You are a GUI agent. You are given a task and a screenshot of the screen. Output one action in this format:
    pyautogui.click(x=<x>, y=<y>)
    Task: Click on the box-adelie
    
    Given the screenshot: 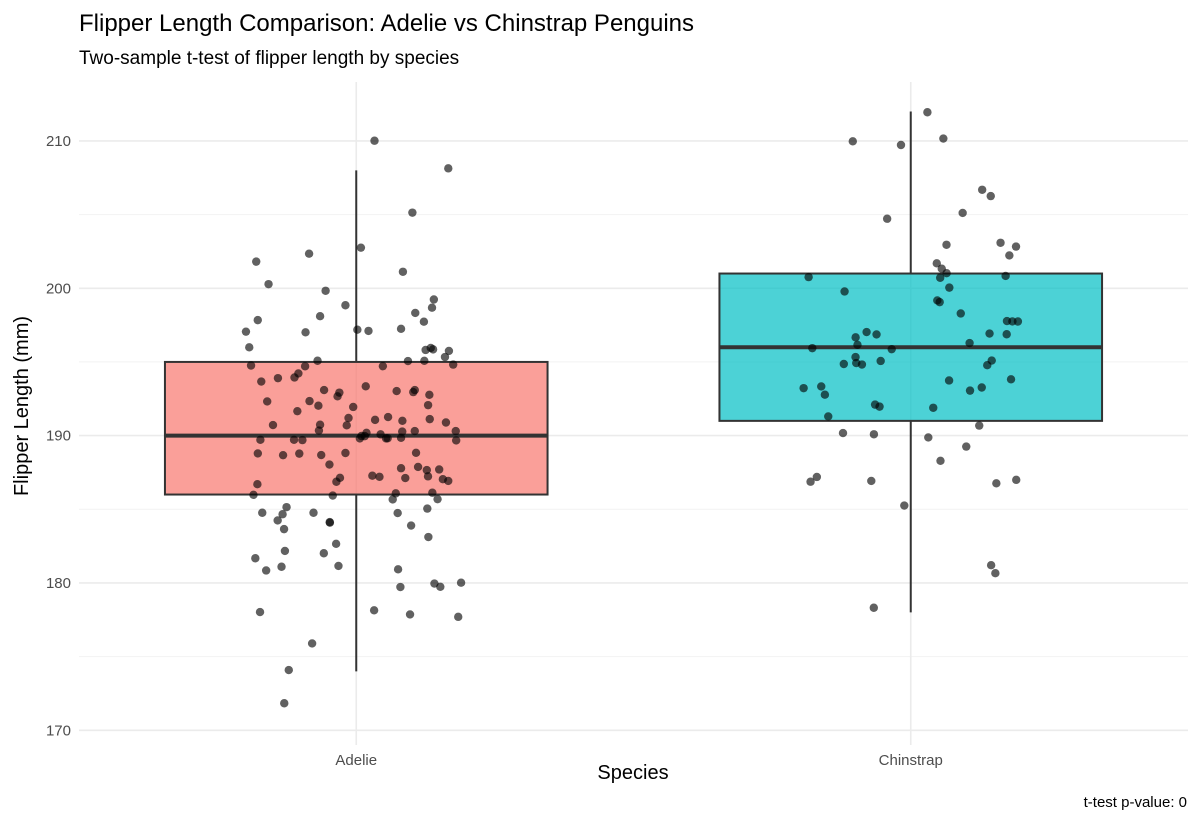 What is the action you would take?
    pyautogui.click(x=356, y=428)
    